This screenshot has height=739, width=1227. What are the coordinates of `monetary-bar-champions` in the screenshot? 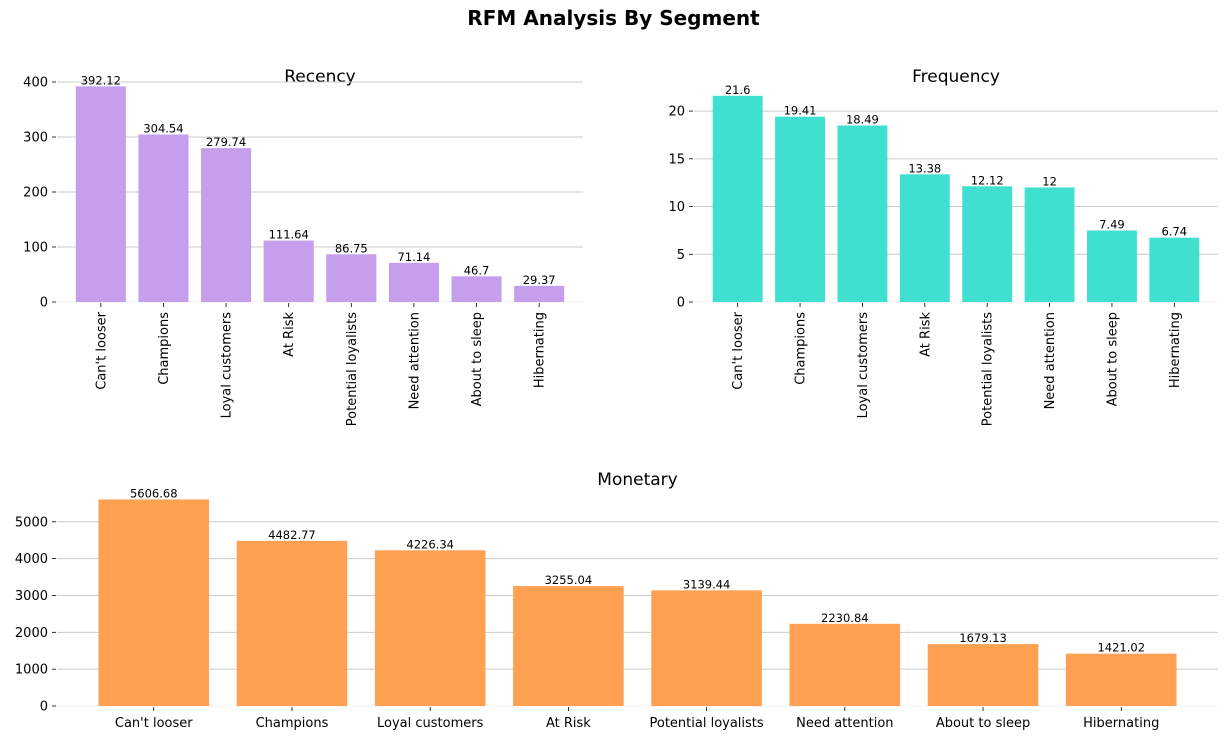 It's located at (292, 623).